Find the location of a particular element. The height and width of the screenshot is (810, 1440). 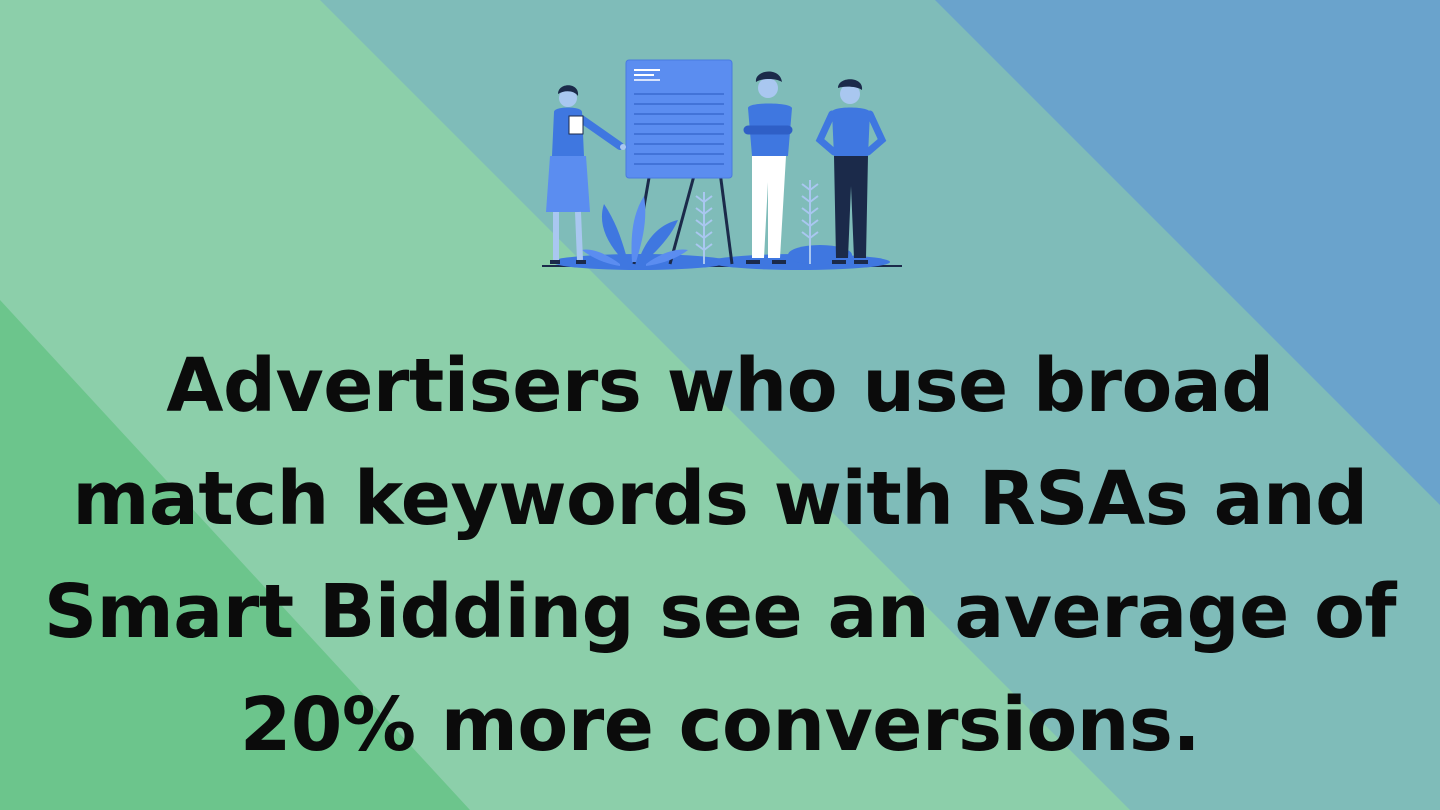

team-presentation-illustration is located at coordinates (722, 164).